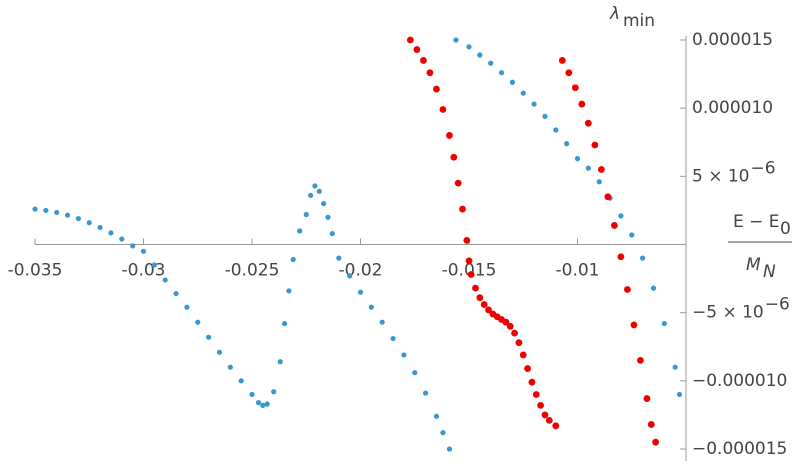 The height and width of the screenshot is (470, 797). I want to click on x-tick-label: -0.02, so click(361, 271).